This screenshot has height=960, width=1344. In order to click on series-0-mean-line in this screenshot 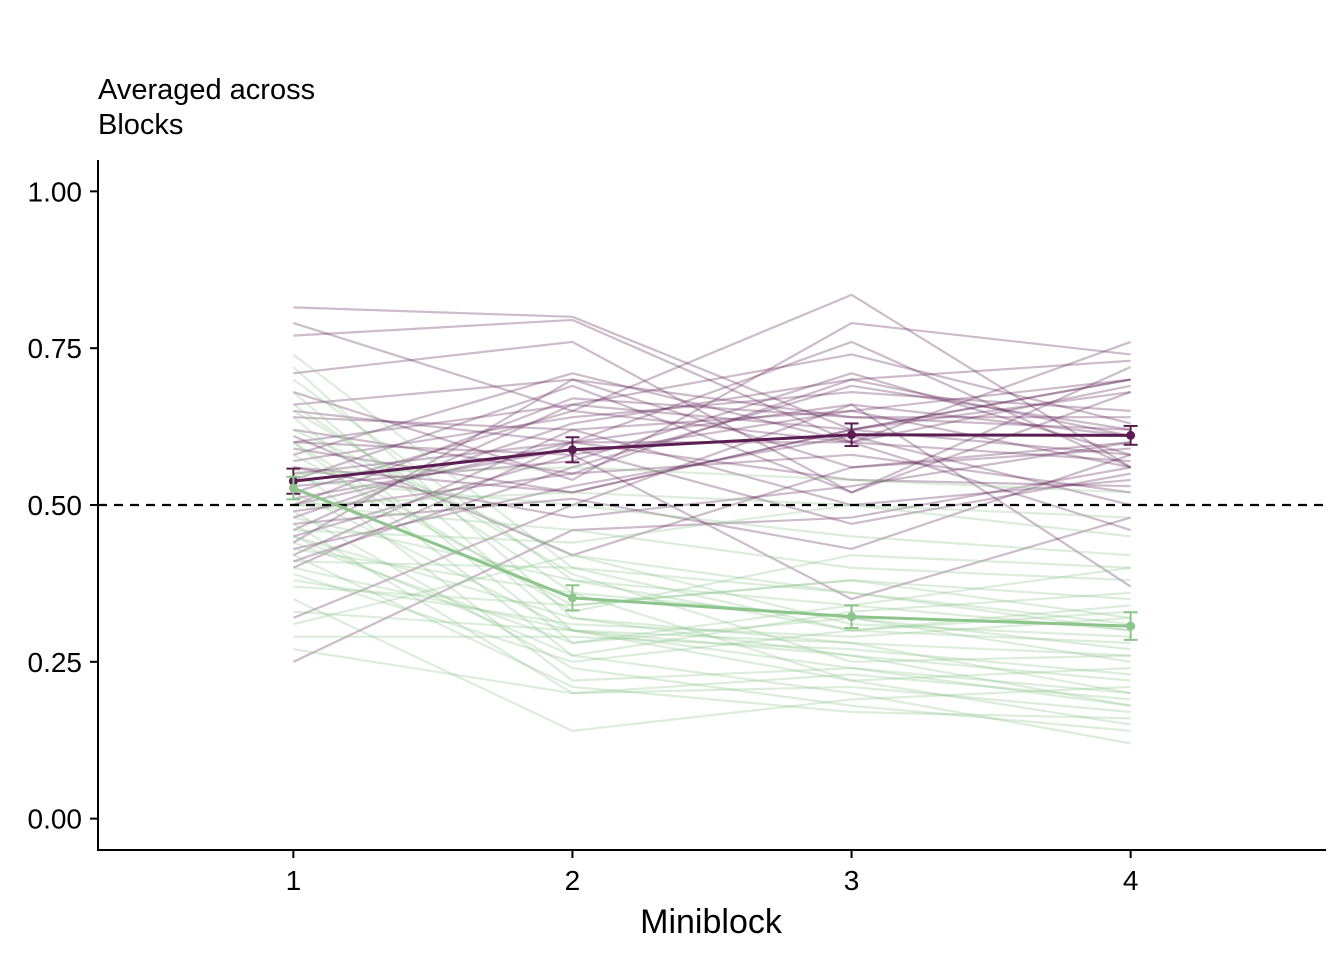, I will do `click(712, 458)`.